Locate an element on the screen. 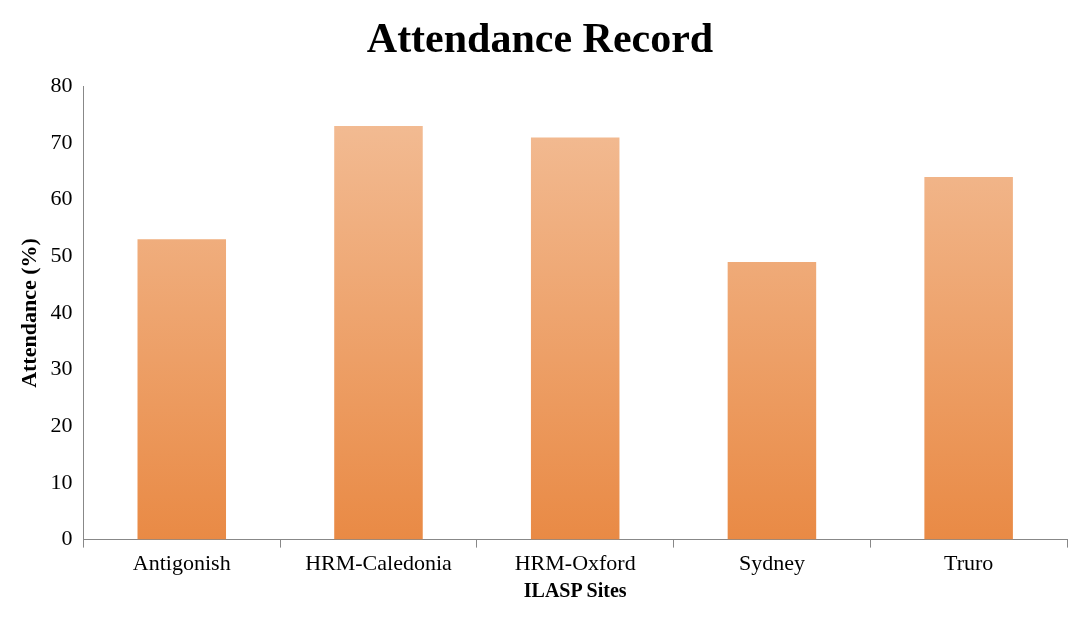  y-tick-label: 80 is located at coordinates (61, 85).